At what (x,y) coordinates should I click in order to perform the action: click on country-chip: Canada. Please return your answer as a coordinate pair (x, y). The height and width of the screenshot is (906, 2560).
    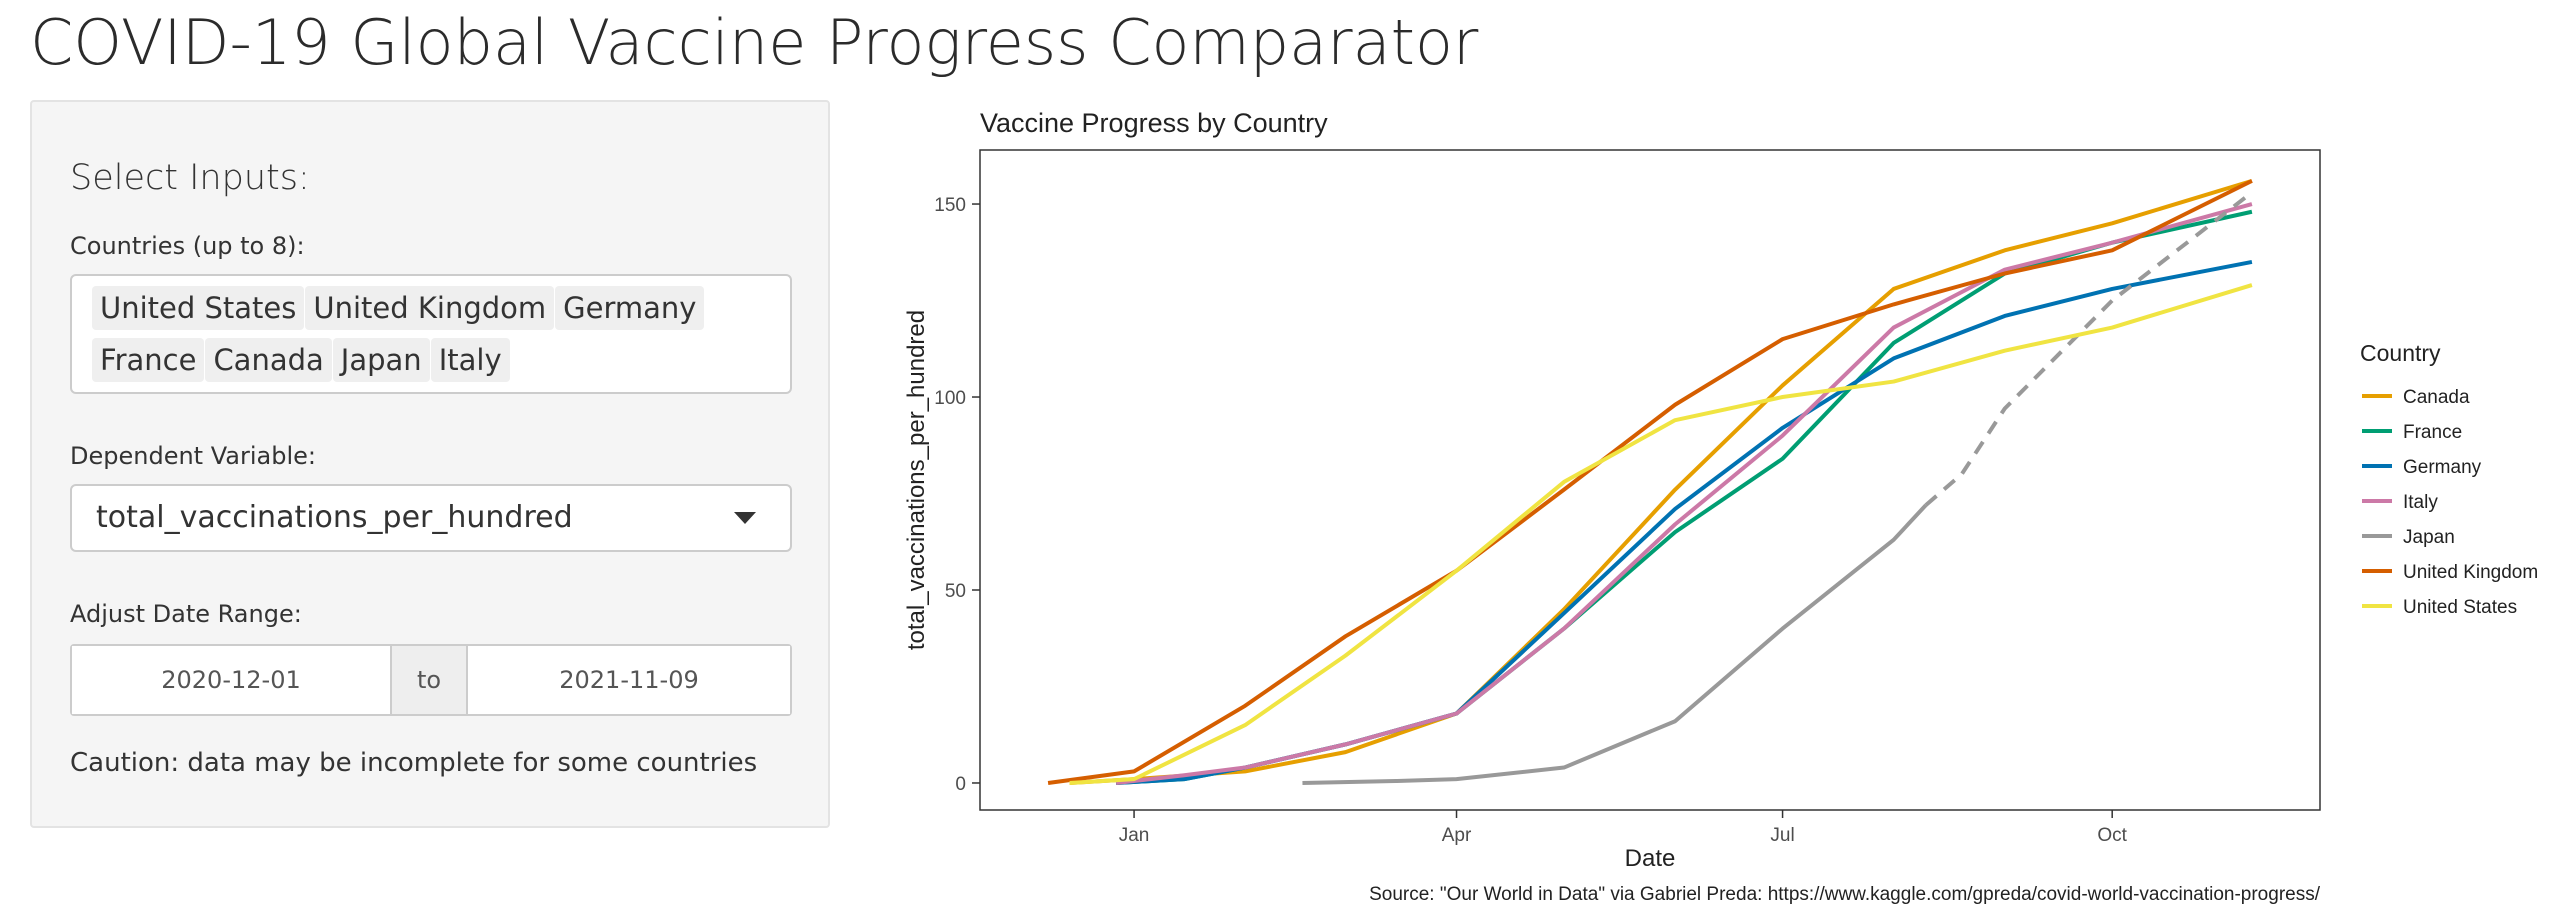
    Looking at the image, I should click on (268, 360).